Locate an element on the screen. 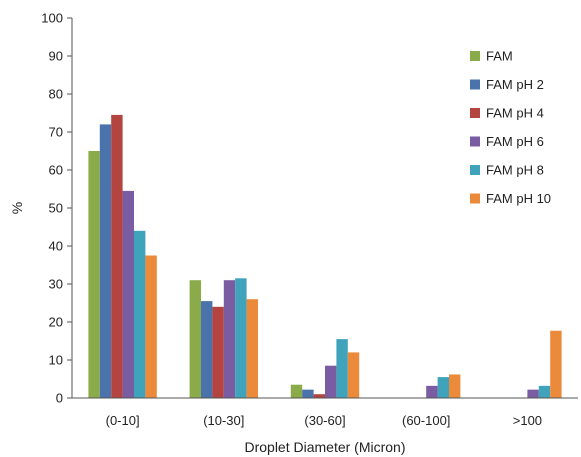  legend-label: FAM pH 10 is located at coordinates (518, 198).